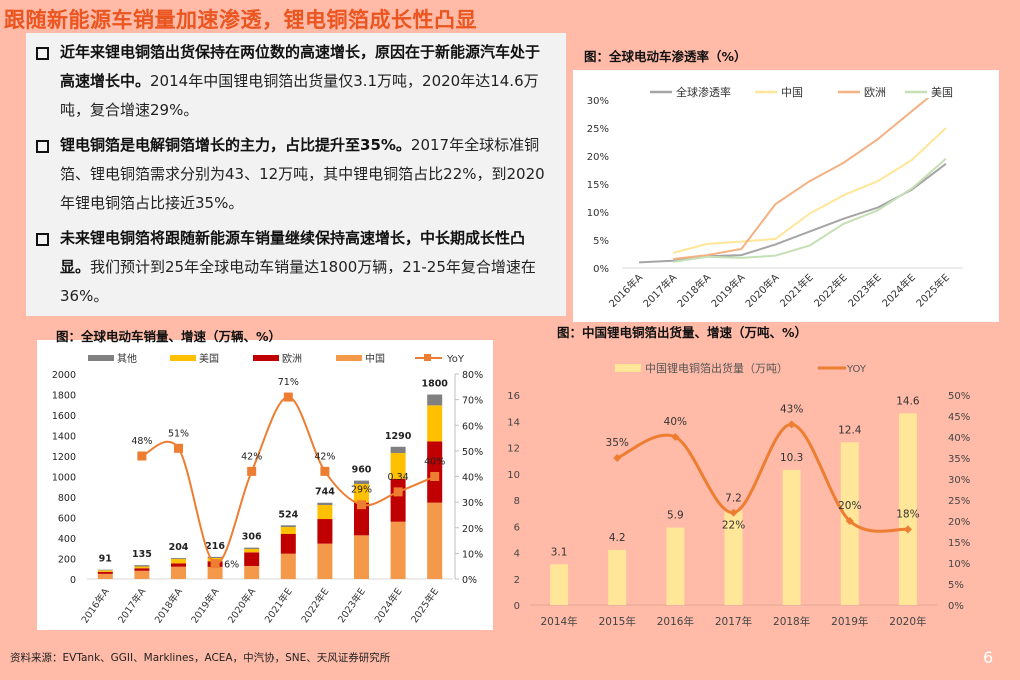 The width and height of the screenshot is (1020, 680). What do you see at coordinates (517, 501) in the screenshot?
I see `y-tick-label: 8` at bounding box center [517, 501].